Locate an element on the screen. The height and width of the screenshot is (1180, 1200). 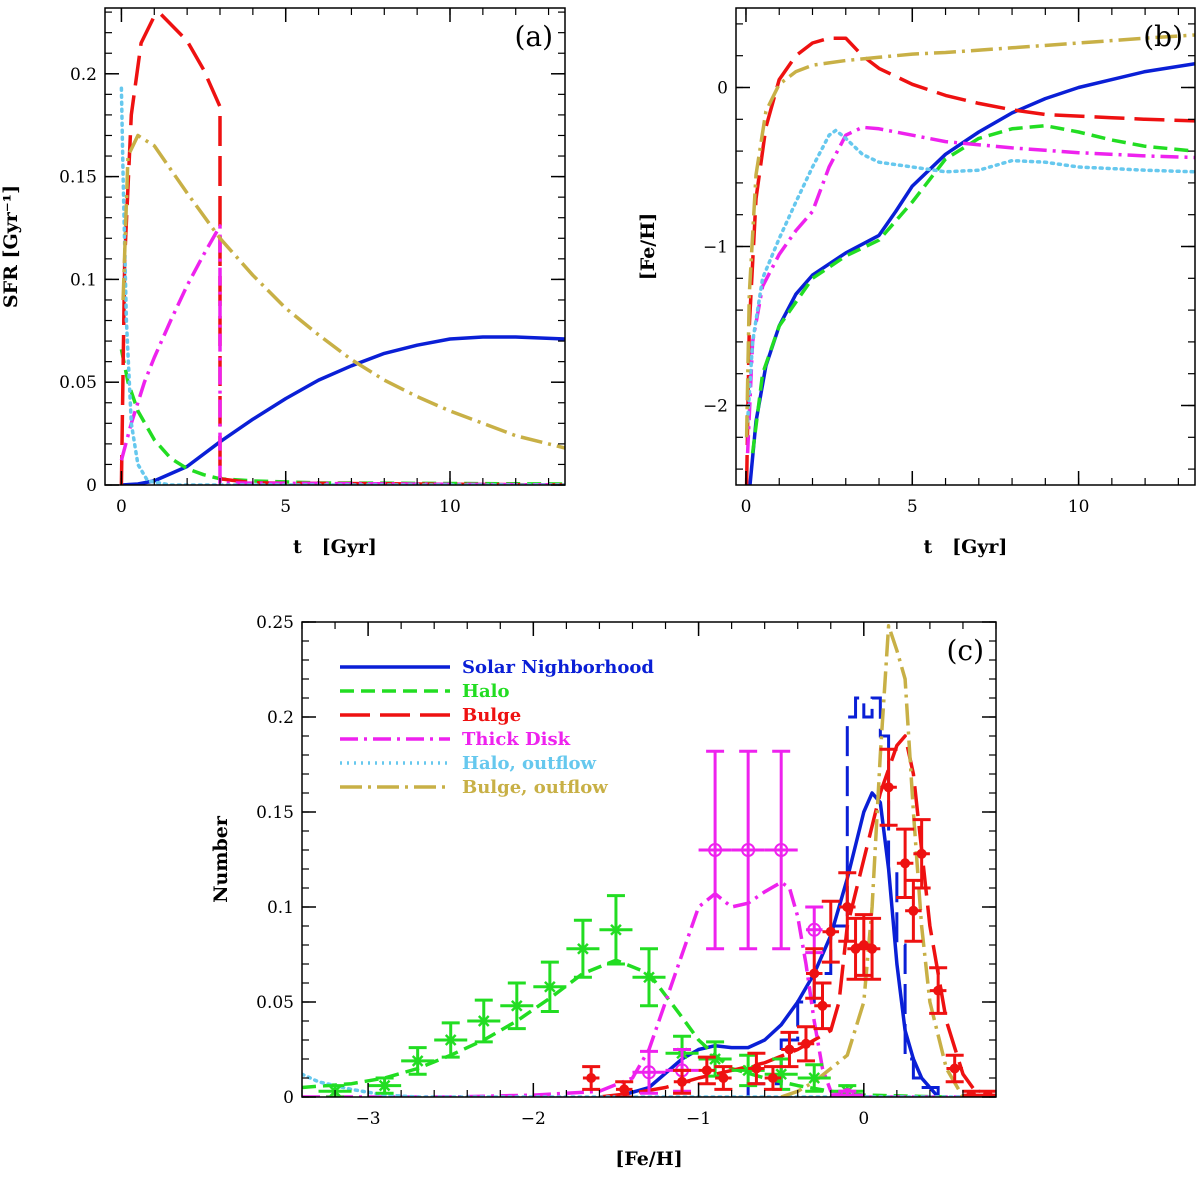
x-axis-label: t [Gyr] is located at coordinates (335, 547).